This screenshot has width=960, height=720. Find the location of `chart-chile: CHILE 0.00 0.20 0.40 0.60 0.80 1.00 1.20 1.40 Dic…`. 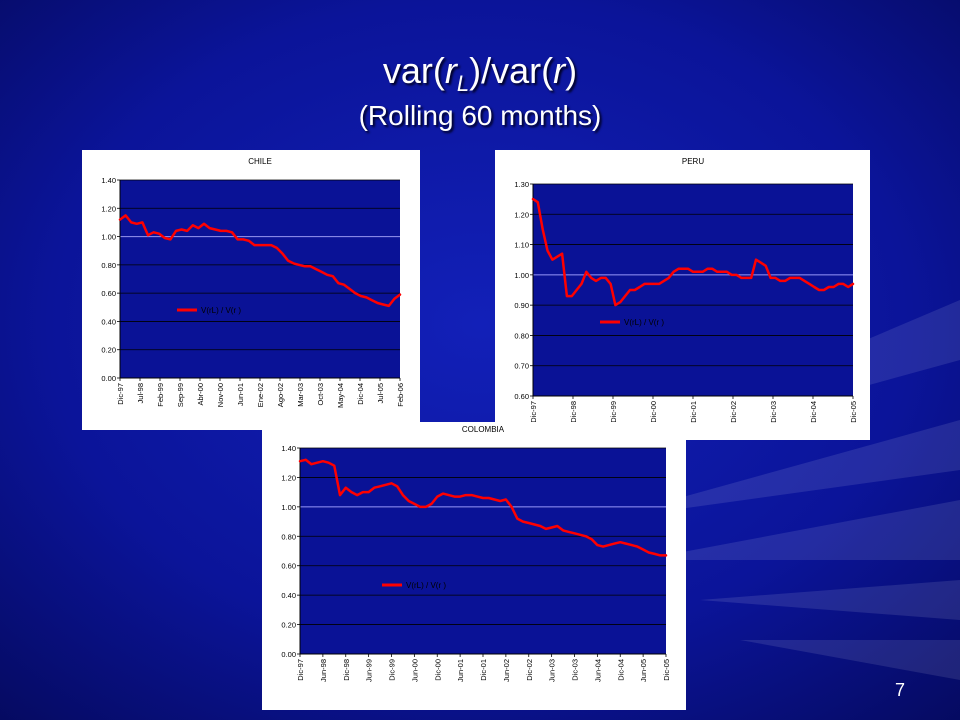

chart-chile: CHILE 0.00 0.20 0.40 0.60 0.80 1.00 1.20 1.40 Dic… is located at coordinates (251, 290).